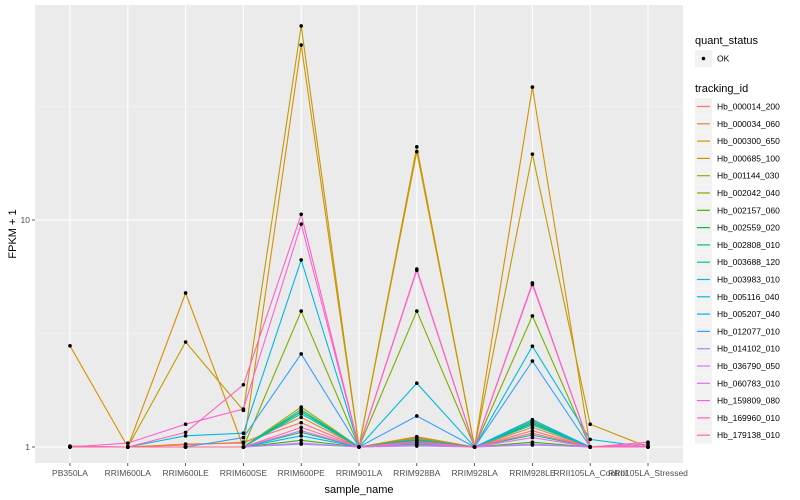 This screenshot has height=500, width=800. What do you see at coordinates (748, 280) in the screenshot?
I see `legend-label: Hb_003983_010` at bounding box center [748, 280].